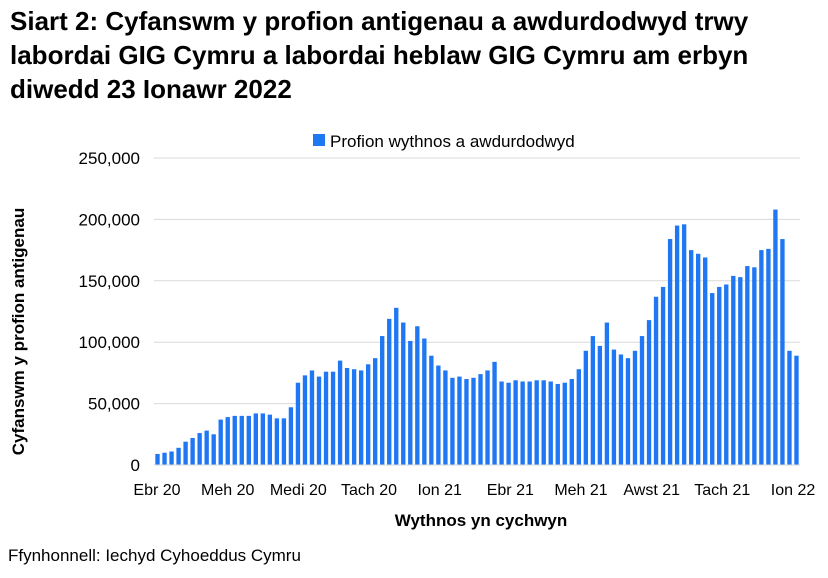  Describe the element at coordinates (452, 141) in the screenshot. I see `legend-label: Profion wythnos a awdurdodwyd` at that location.